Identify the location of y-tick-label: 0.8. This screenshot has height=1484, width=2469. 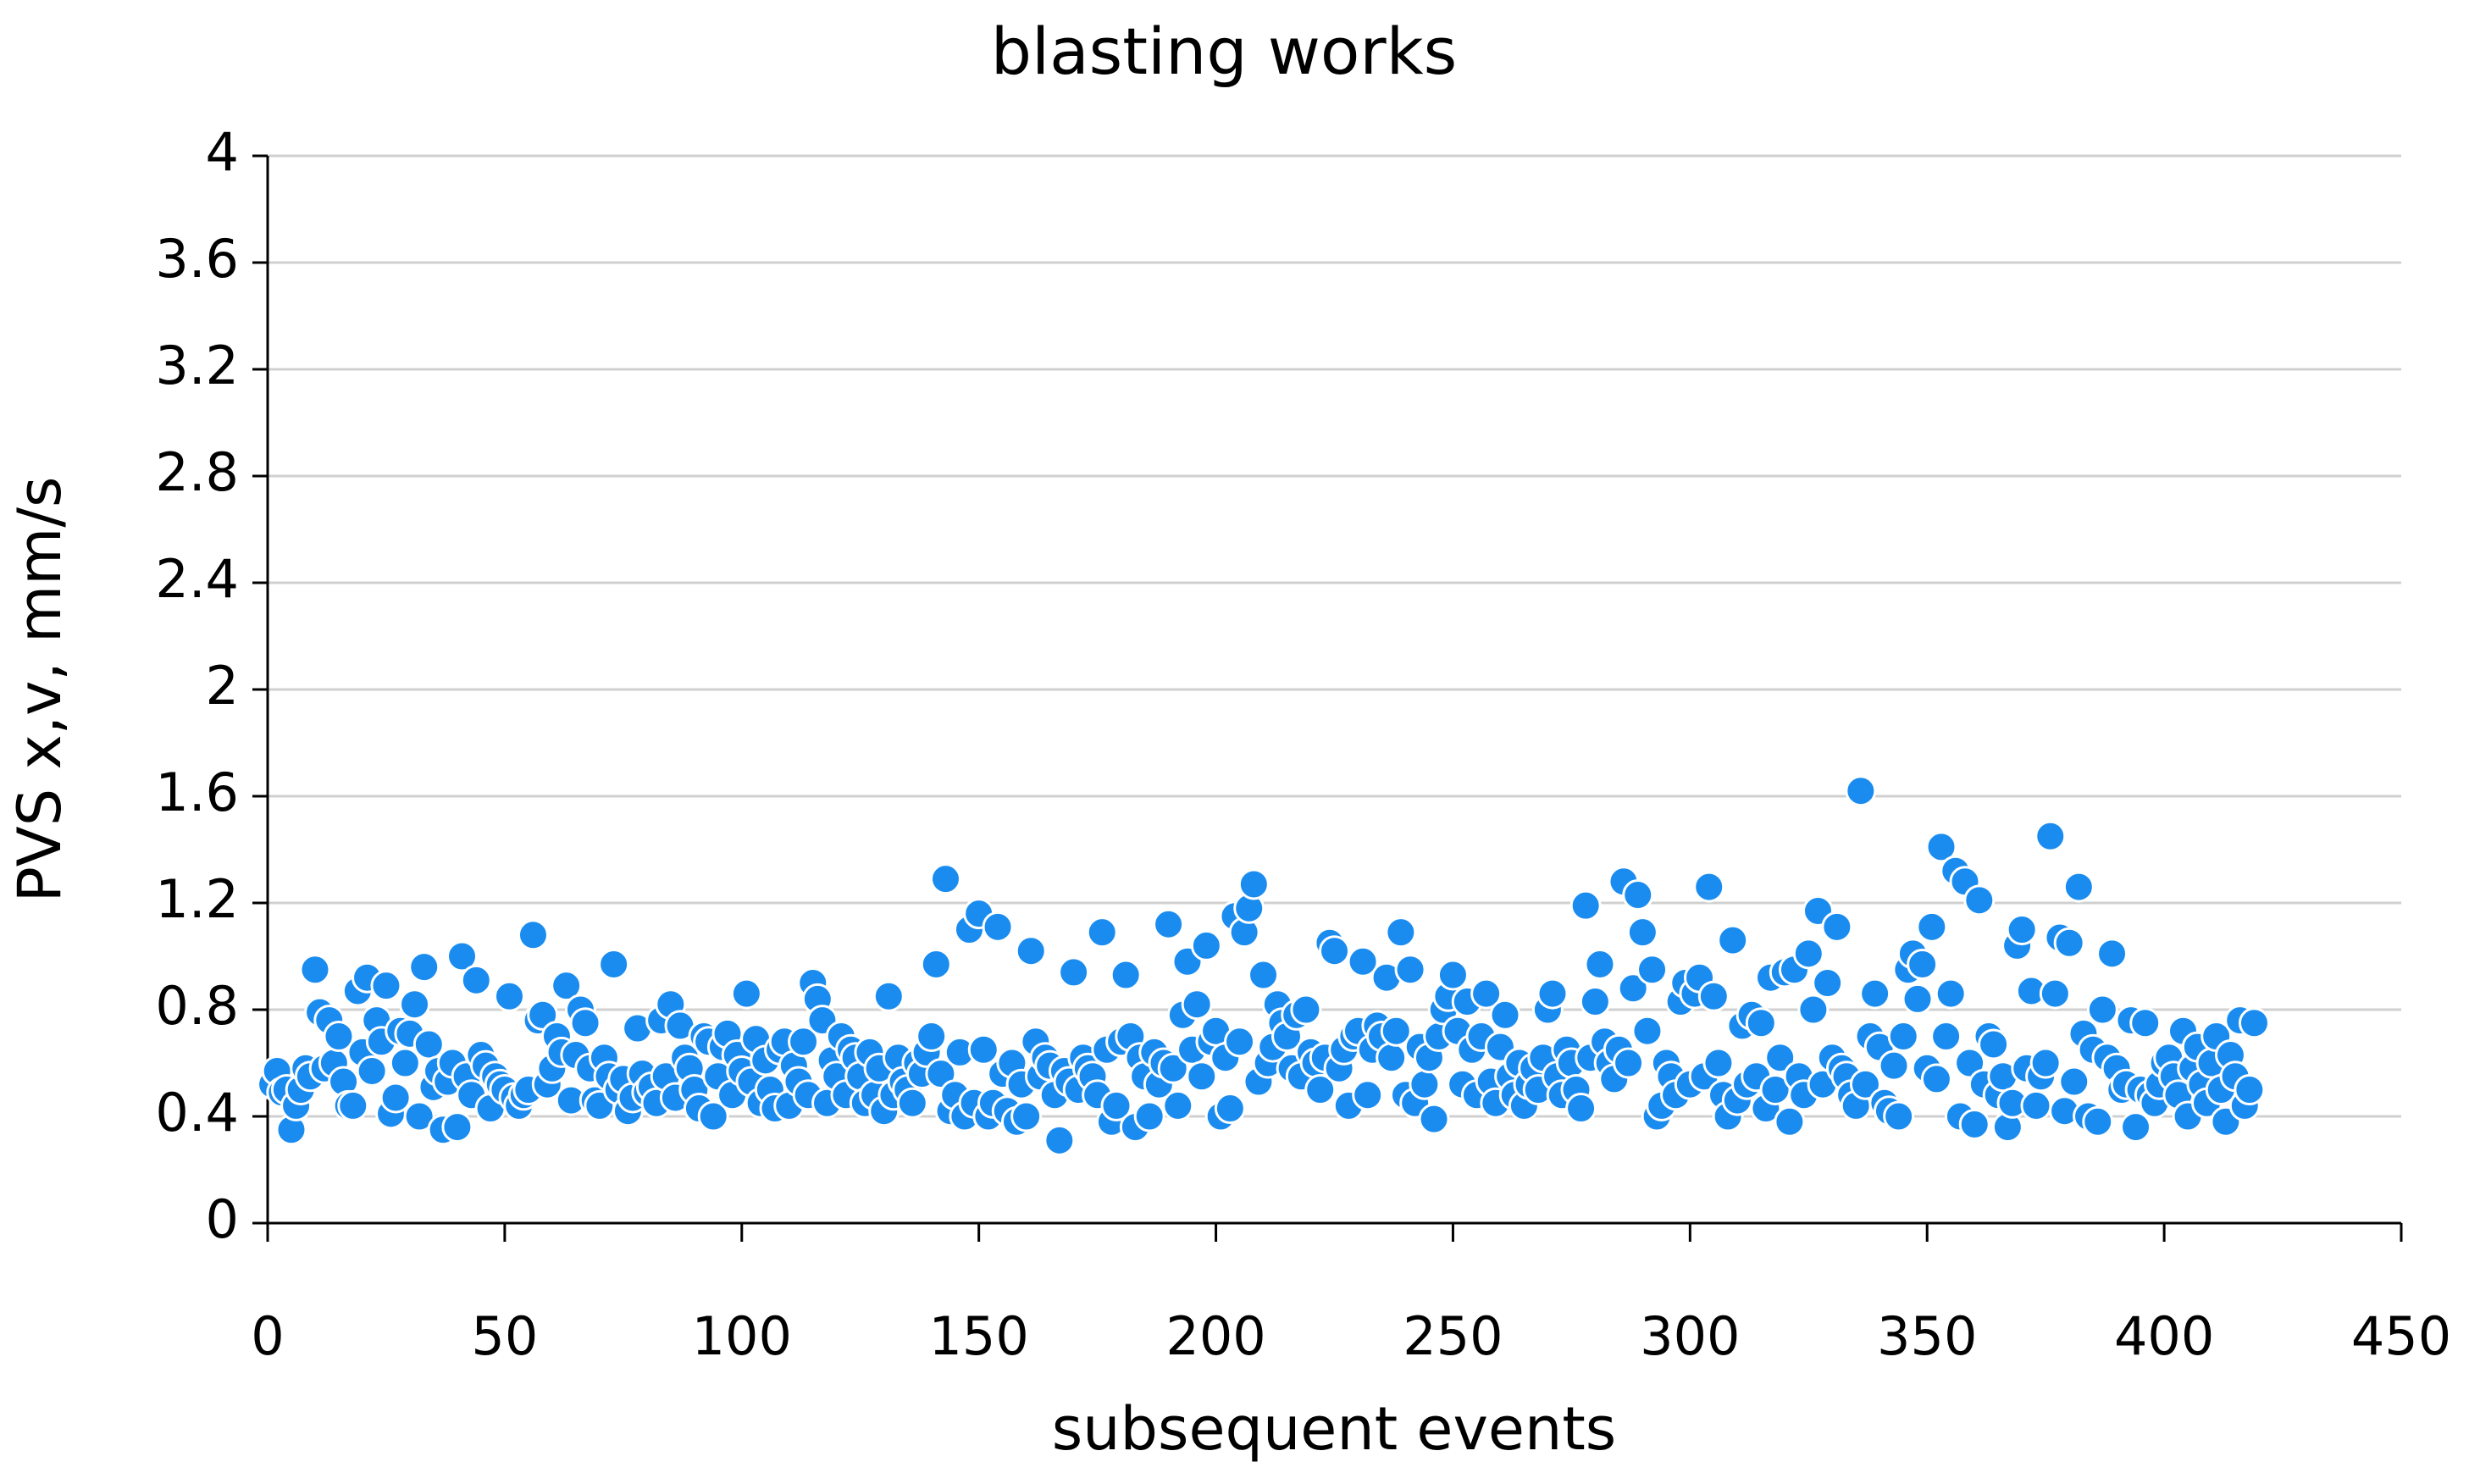
(197, 1006).